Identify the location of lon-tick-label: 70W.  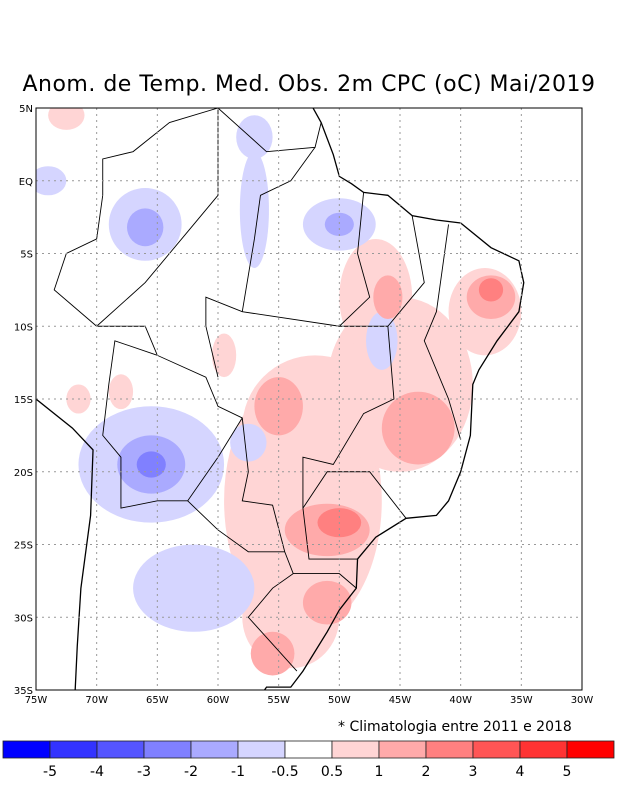
(96, 700).